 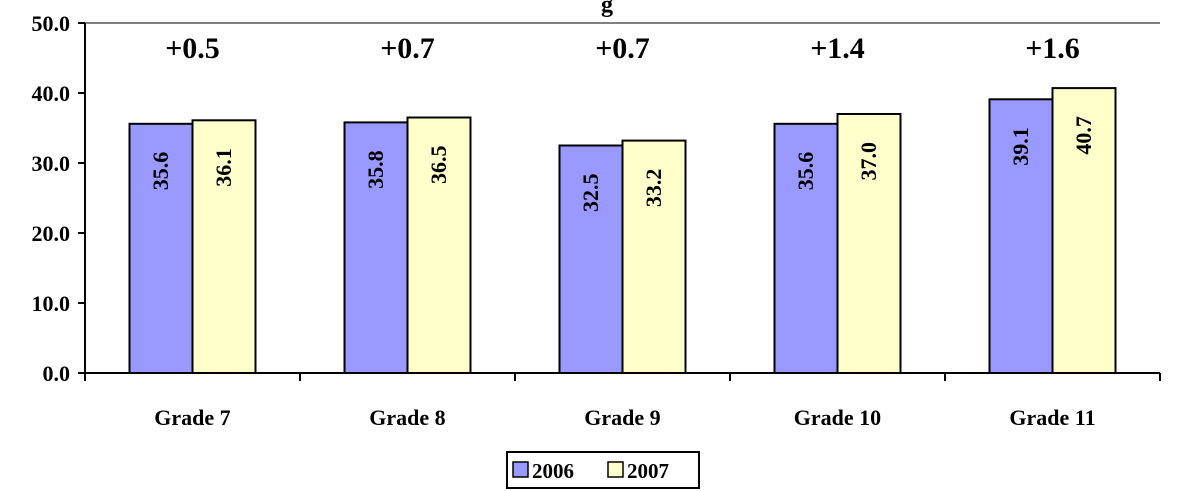 I want to click on chart-title-fragment: g, so click(x=607, y=9).